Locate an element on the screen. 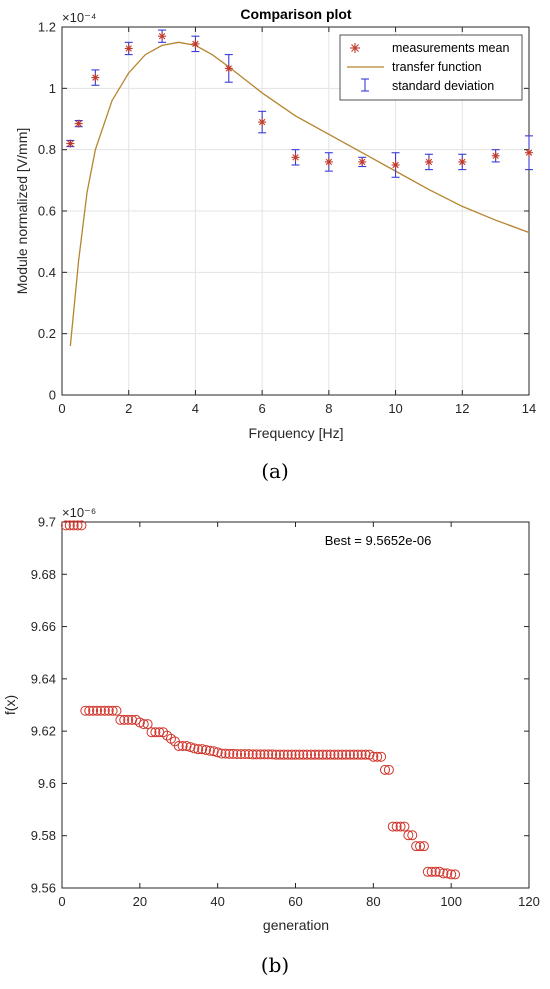 The image size is (550, 989). y-tick-label: 0.8 is located at coordinates (47, 149).